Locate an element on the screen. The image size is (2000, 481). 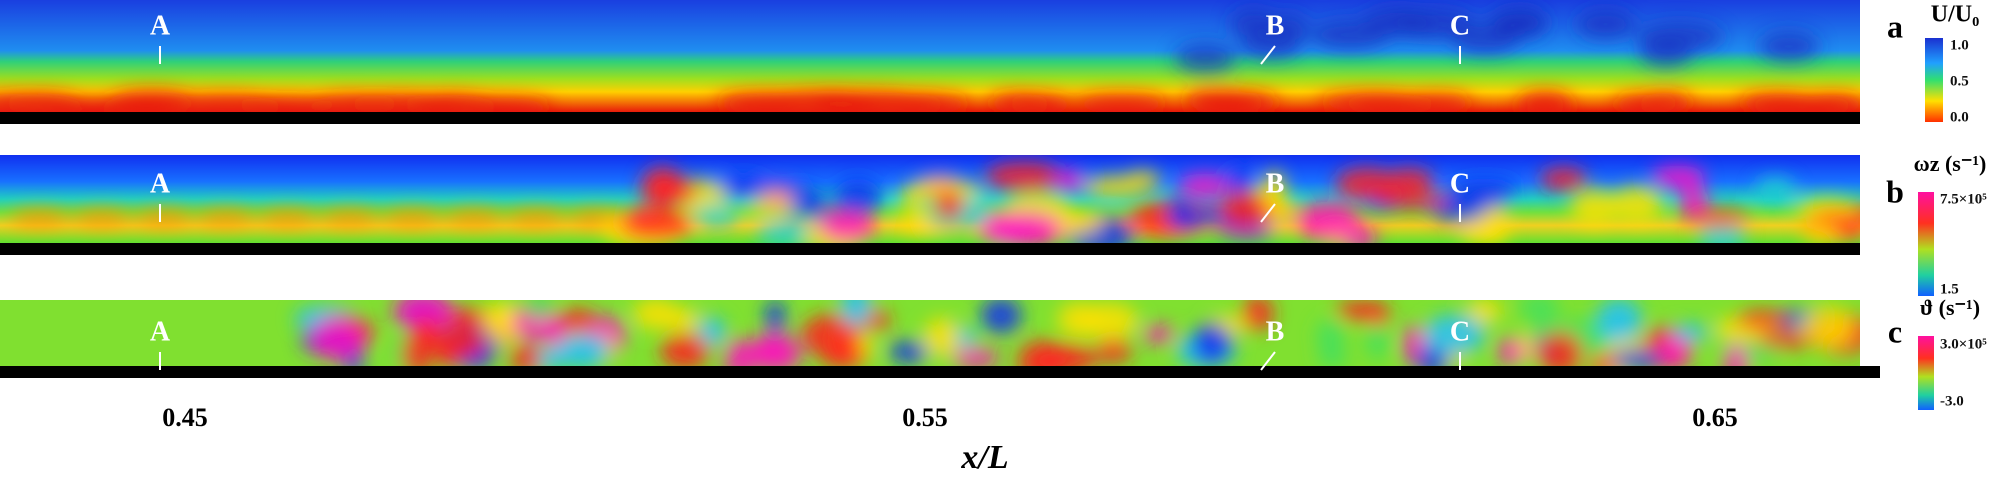
colorbar-tick-label: 3.0×10⁵ is located at coordinates (1963, 344).